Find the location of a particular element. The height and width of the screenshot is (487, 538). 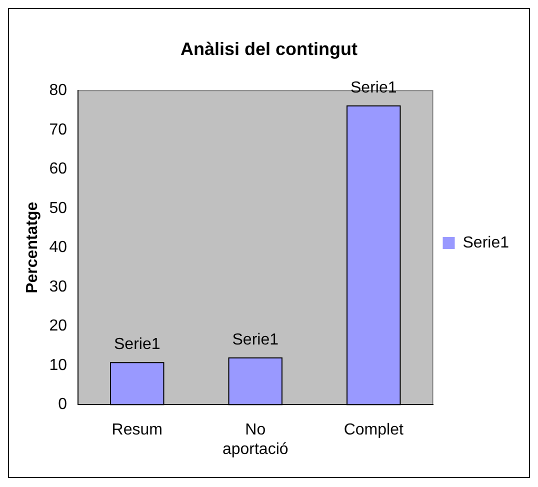

chart-title: Anàlisi del contingut is located at coordinates (269, 48).